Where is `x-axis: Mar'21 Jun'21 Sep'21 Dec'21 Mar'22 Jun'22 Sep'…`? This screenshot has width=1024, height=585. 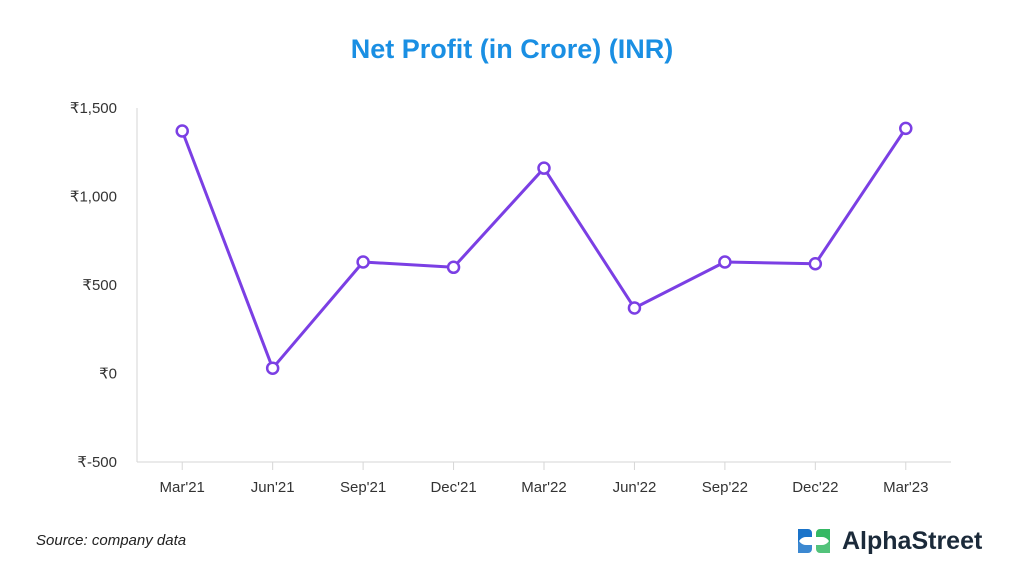
x-axis: Mar'21 Jun'21 Sep'21 Dec'21 Mar'22 Jun'22 Sep'… is located at coordinates (544, 478).